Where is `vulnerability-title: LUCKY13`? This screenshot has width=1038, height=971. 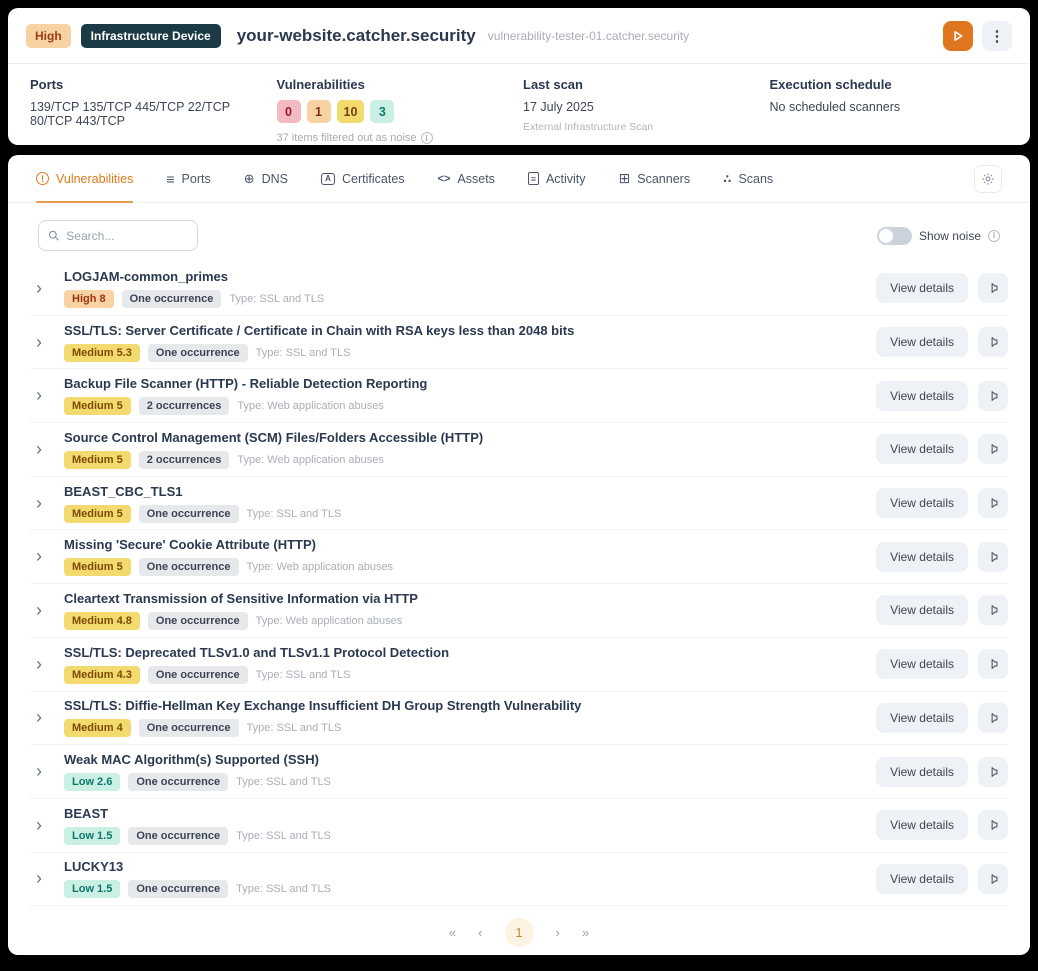 vulnerability-title: LUCKY13 is located at coordinates (94, 867).